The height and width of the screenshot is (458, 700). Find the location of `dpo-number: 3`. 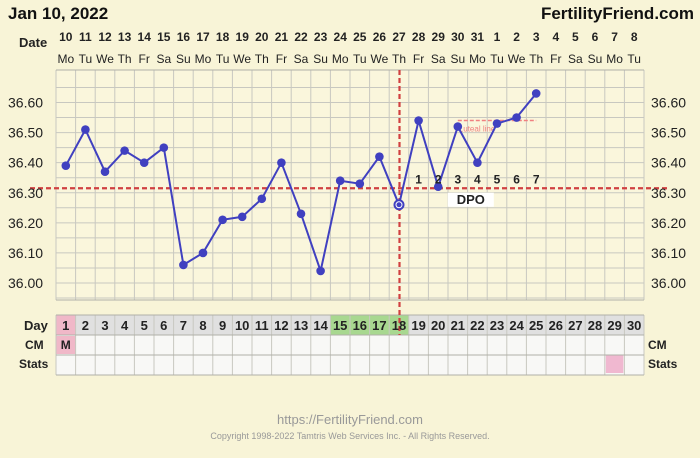

dpo-number: 3 is located at coordinates (457, 180).